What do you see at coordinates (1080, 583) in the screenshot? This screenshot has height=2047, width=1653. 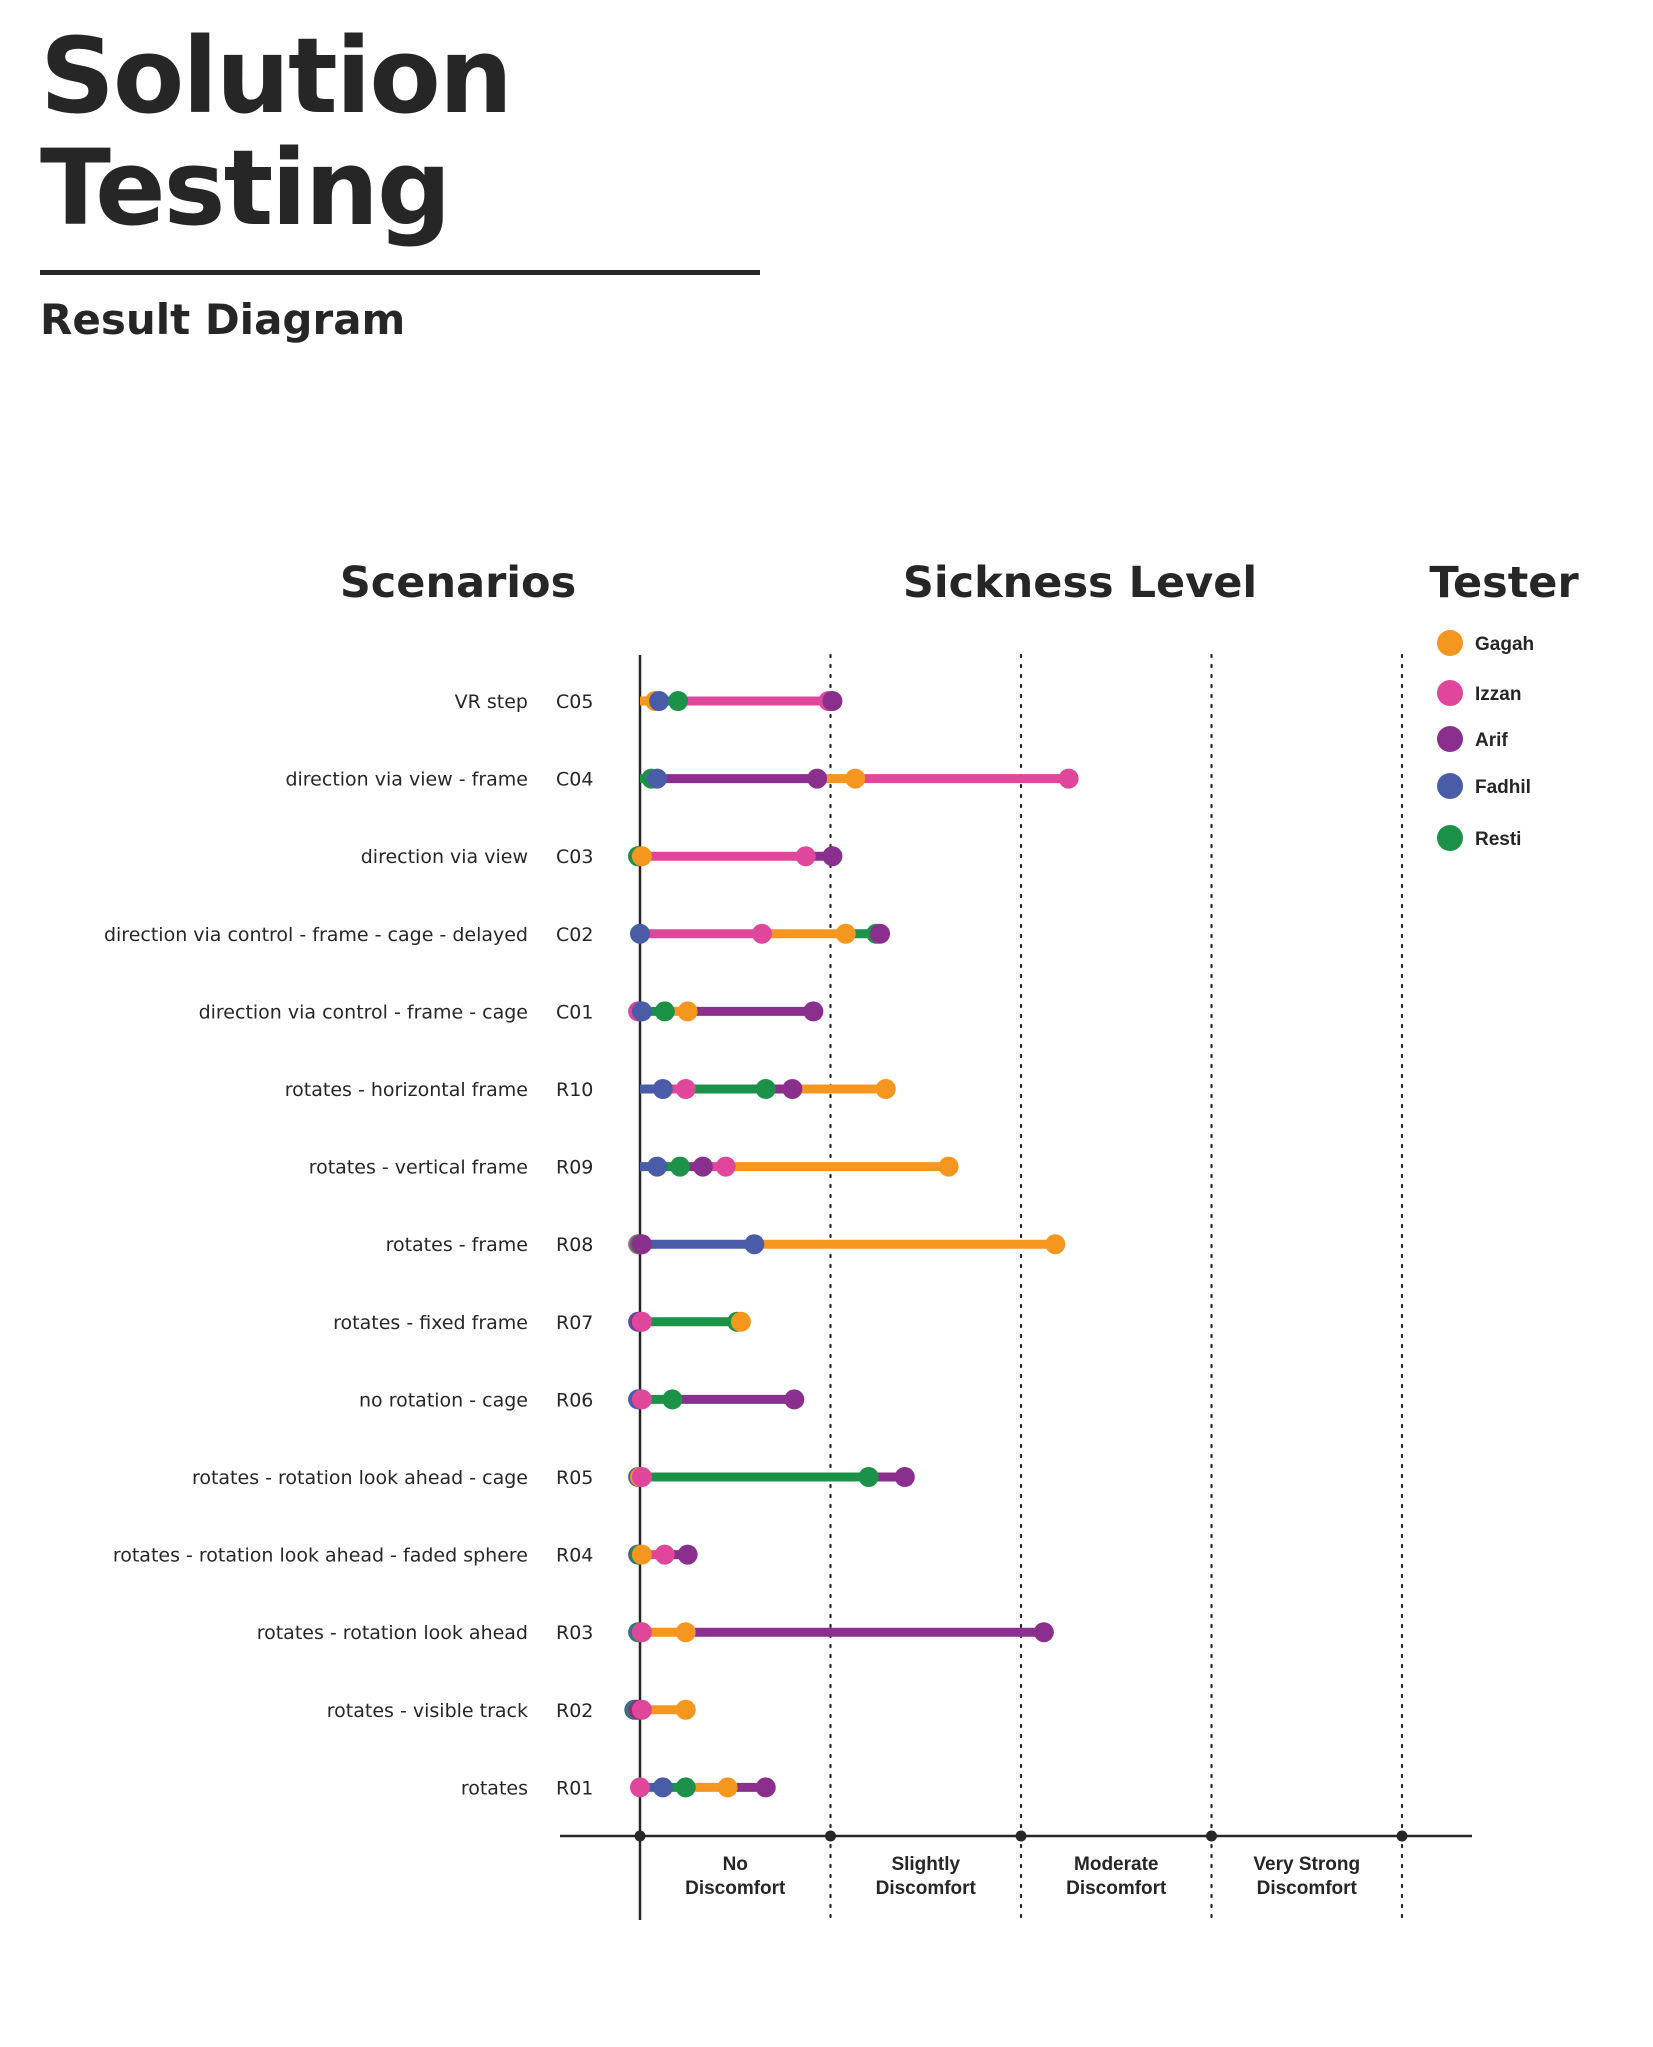 I see `sickness-level-heading: Sickness Level` at bounding box center [1080, 583].